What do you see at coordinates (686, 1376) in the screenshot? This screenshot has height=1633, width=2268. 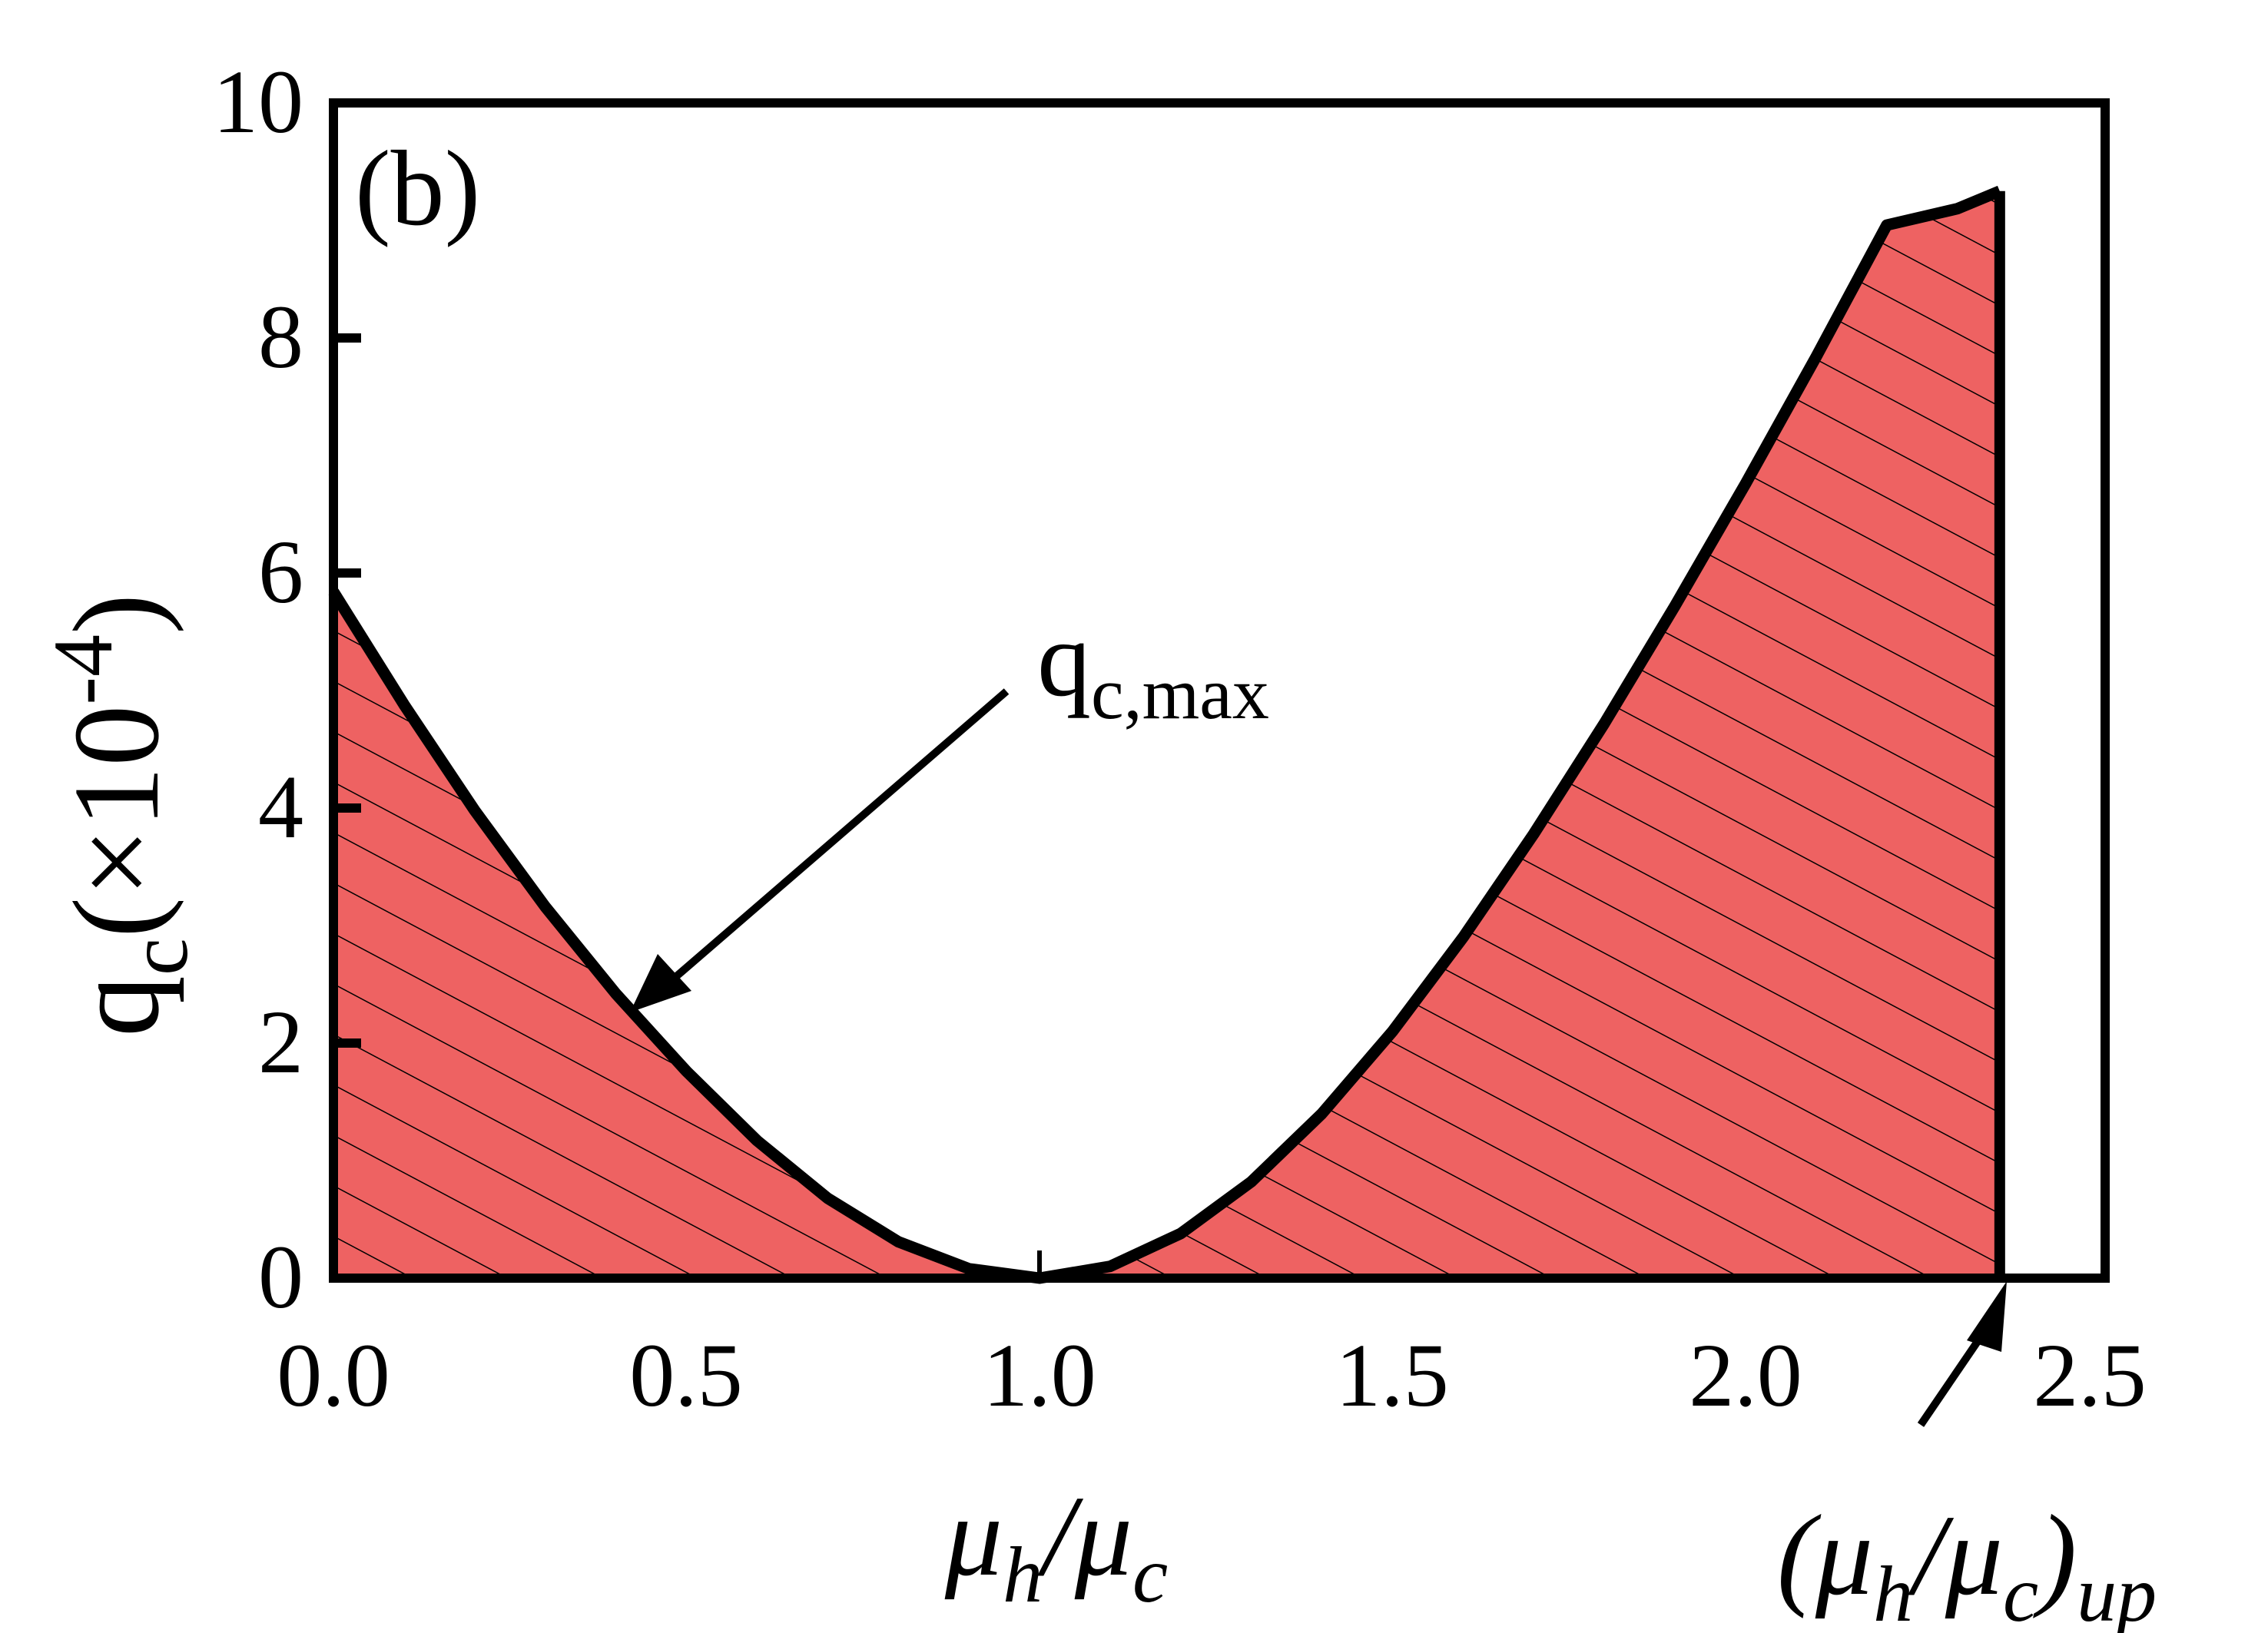 I see `x-tick-0.5: 0.5` at bounding box center [686, 1376].